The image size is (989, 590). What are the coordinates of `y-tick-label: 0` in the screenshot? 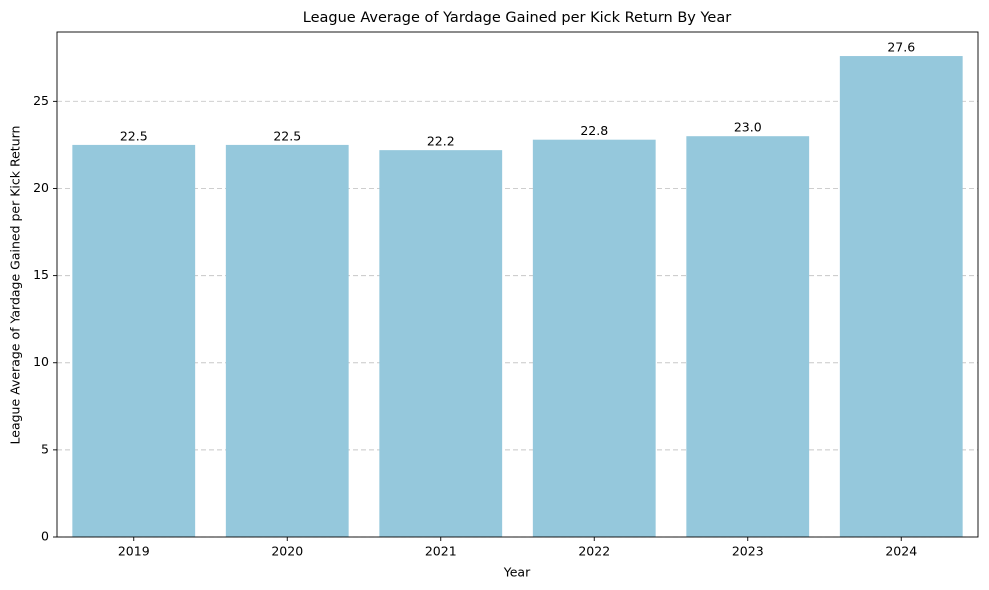 It's located at (45, 536).